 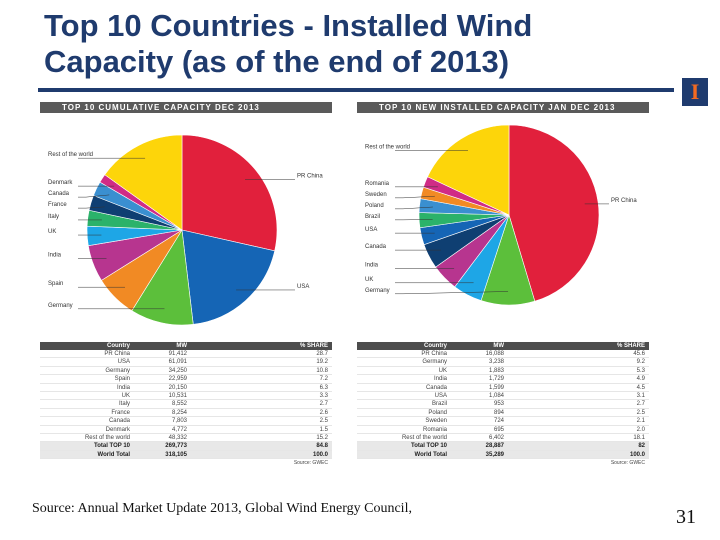 I want to click on table-cell-share: 19.2, so click(x=322, y=362).